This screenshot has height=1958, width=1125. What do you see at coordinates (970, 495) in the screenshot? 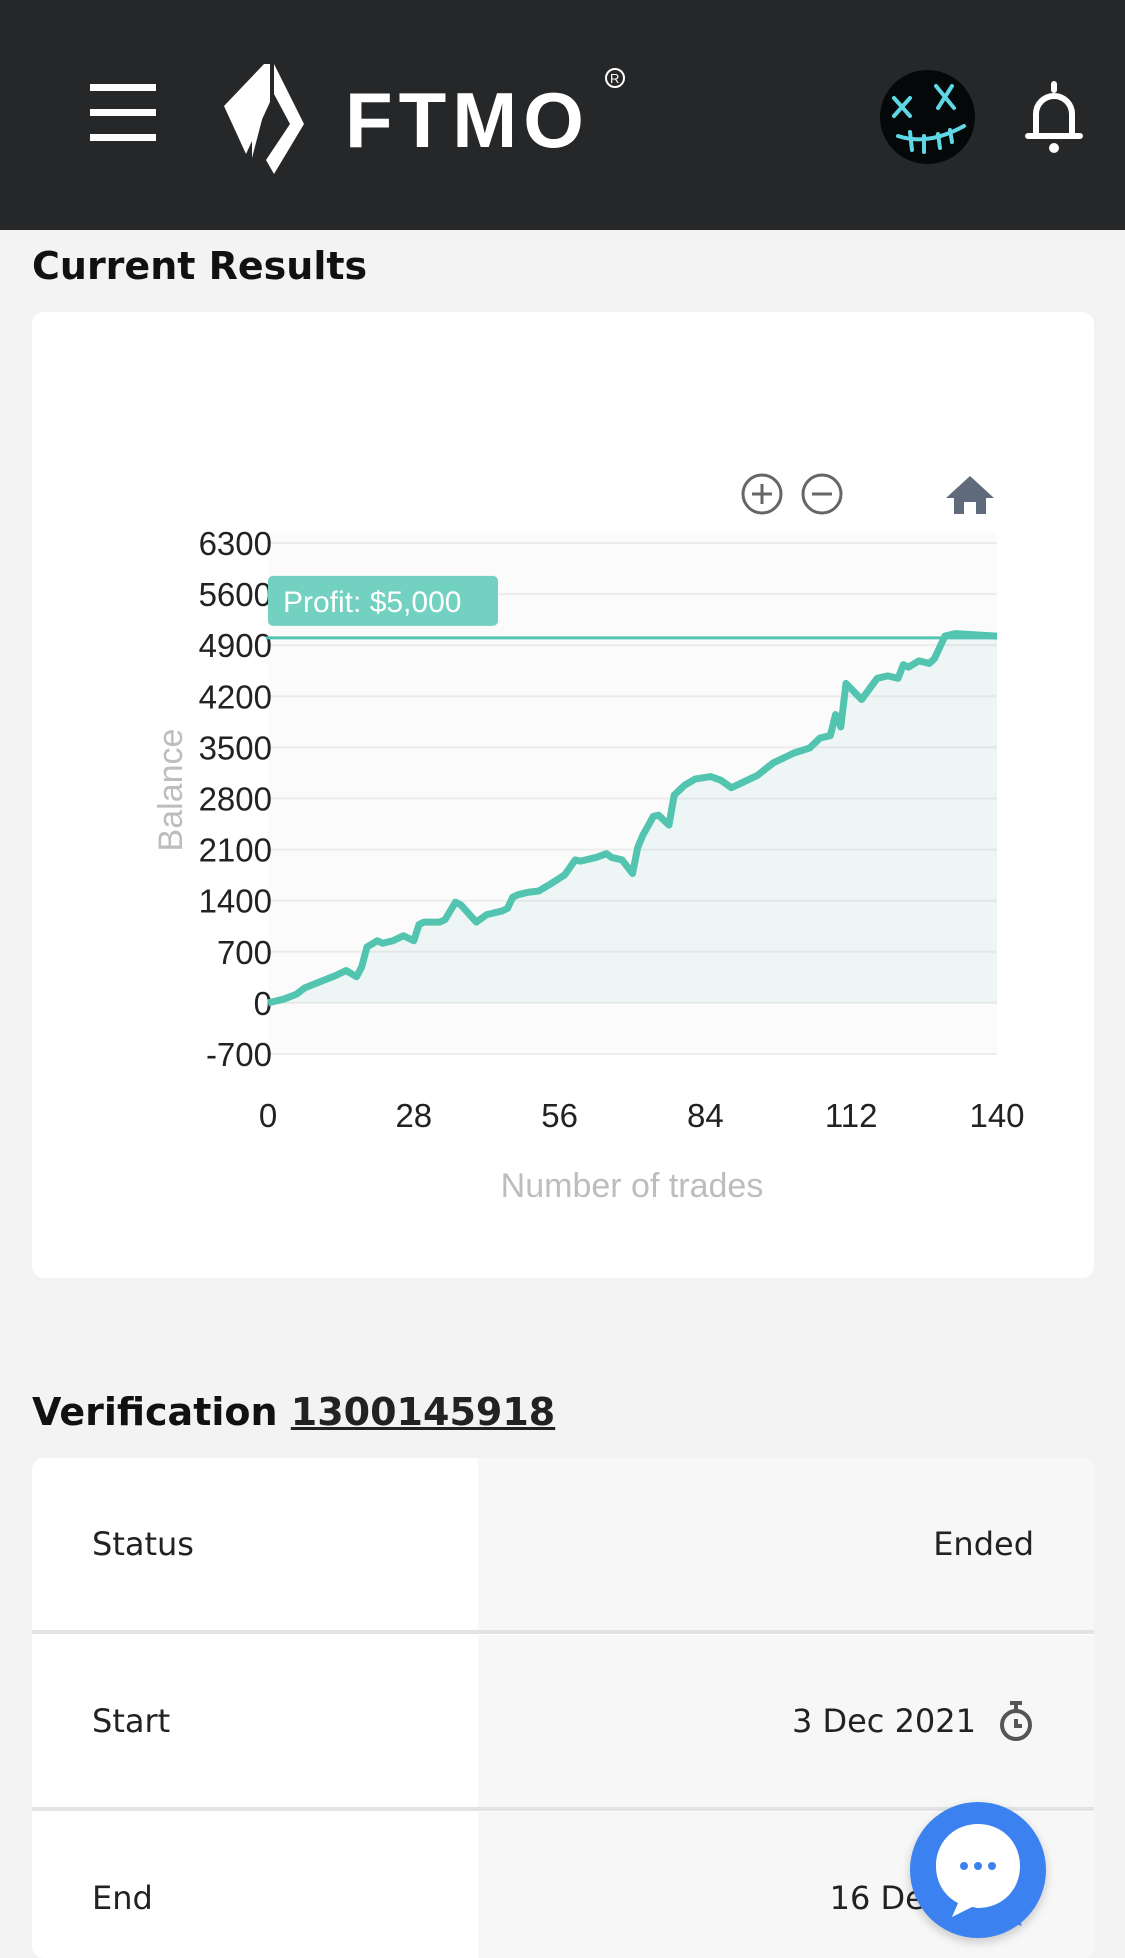
I see `home-icon` at bounding box center [970, 495].